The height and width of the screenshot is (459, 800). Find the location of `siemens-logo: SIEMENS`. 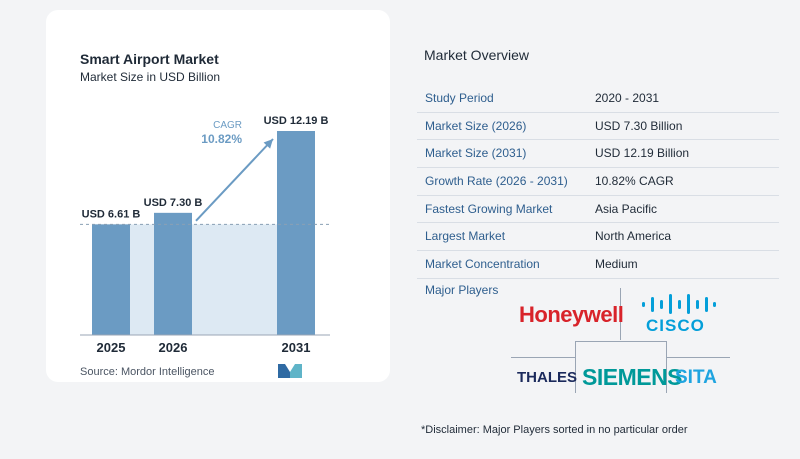

siemens-logo: SIEMENS is located at coordinates (632, 377).